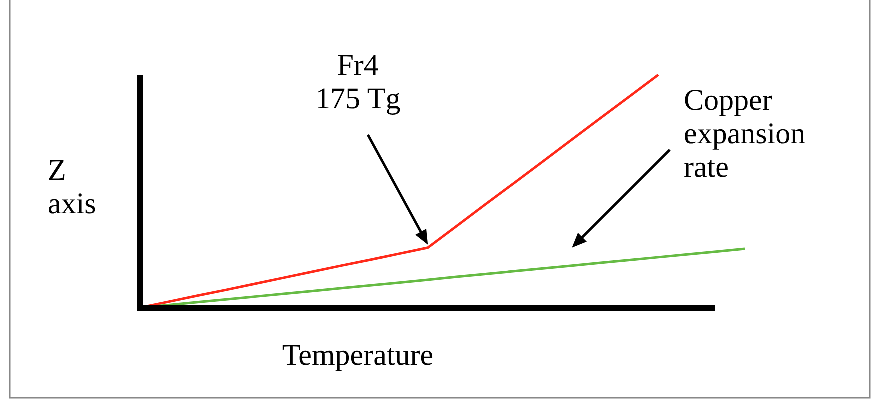 The width and height of the screenshot is (880, 401). What do you see at coordinates (72, 187) in the screenshot?
I see `y-axis-title: Z axis` at bounding box center [72, 187].